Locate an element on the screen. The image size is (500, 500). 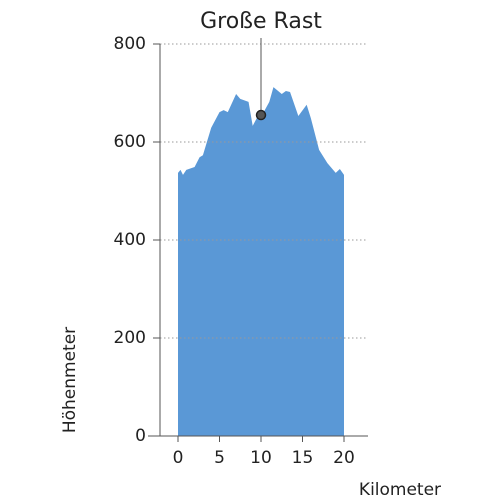
x-axis-label: Kilometer is located at coordinates (400, 490).